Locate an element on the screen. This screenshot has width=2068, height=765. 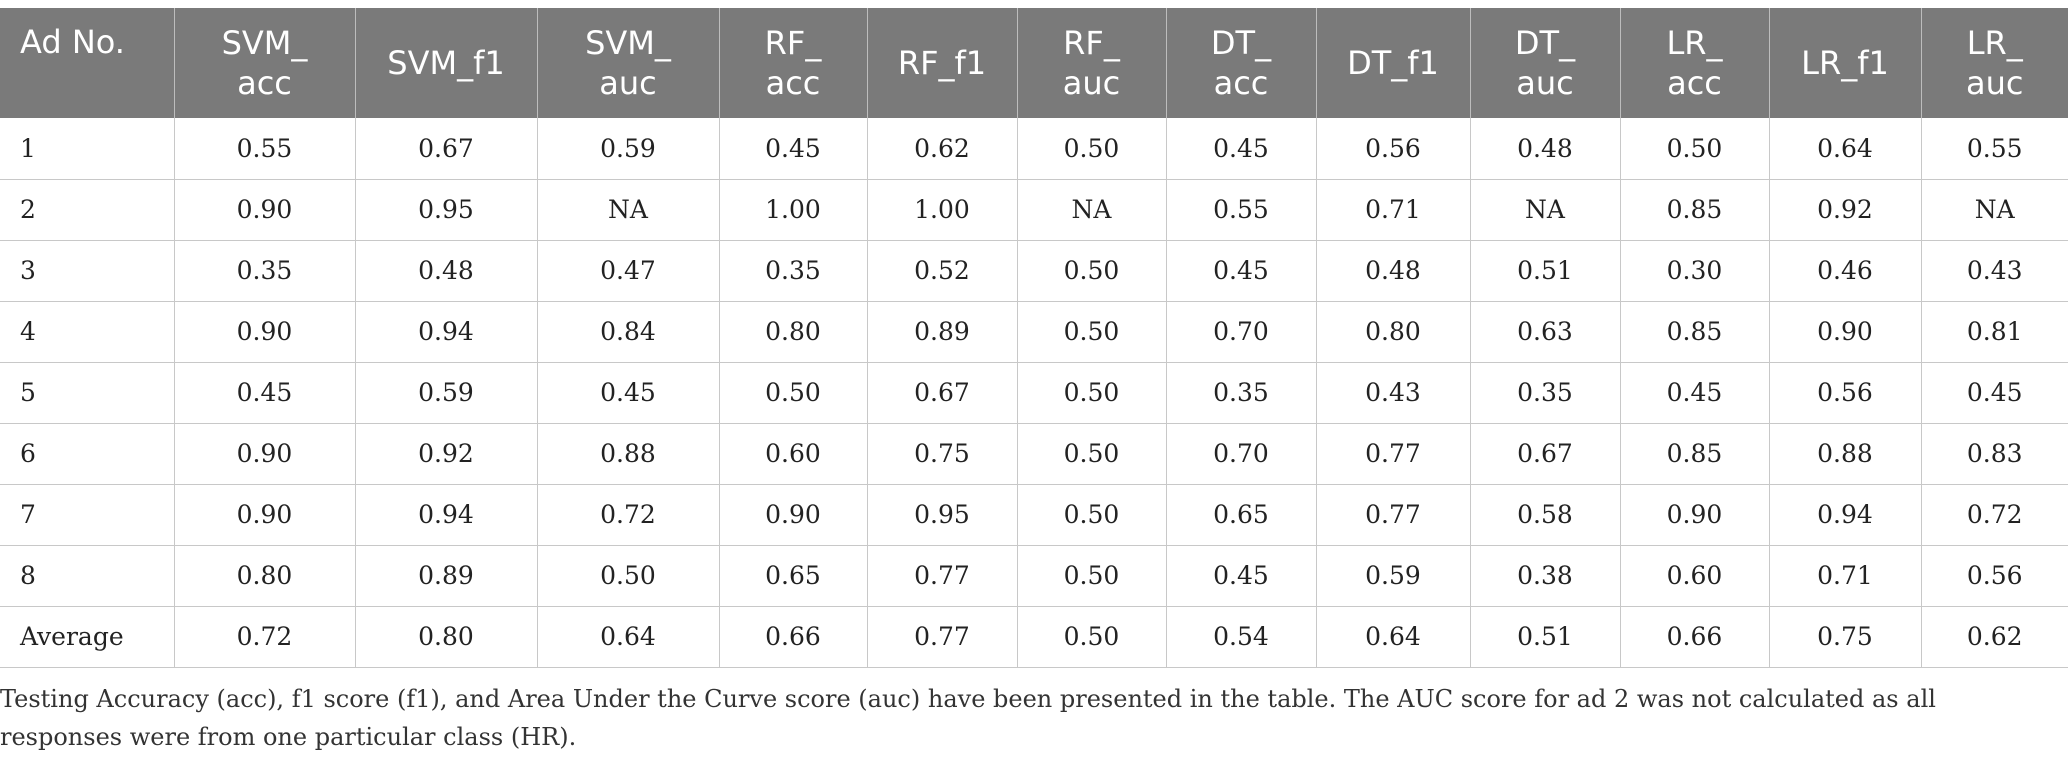
table-cell: 7 is located at coordinates (87, 515).